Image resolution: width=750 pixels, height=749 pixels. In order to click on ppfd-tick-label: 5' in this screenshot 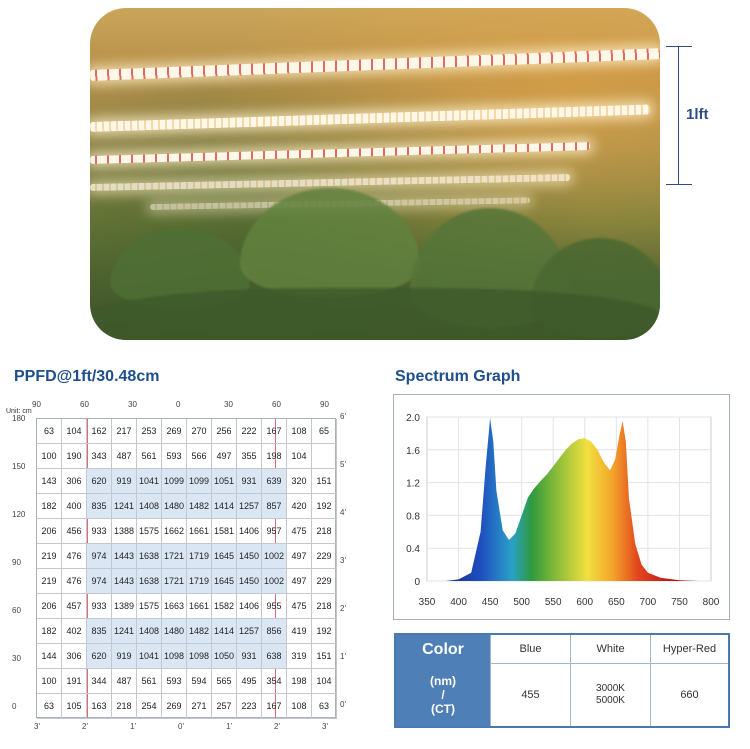, I will do `click(343, 464)`.